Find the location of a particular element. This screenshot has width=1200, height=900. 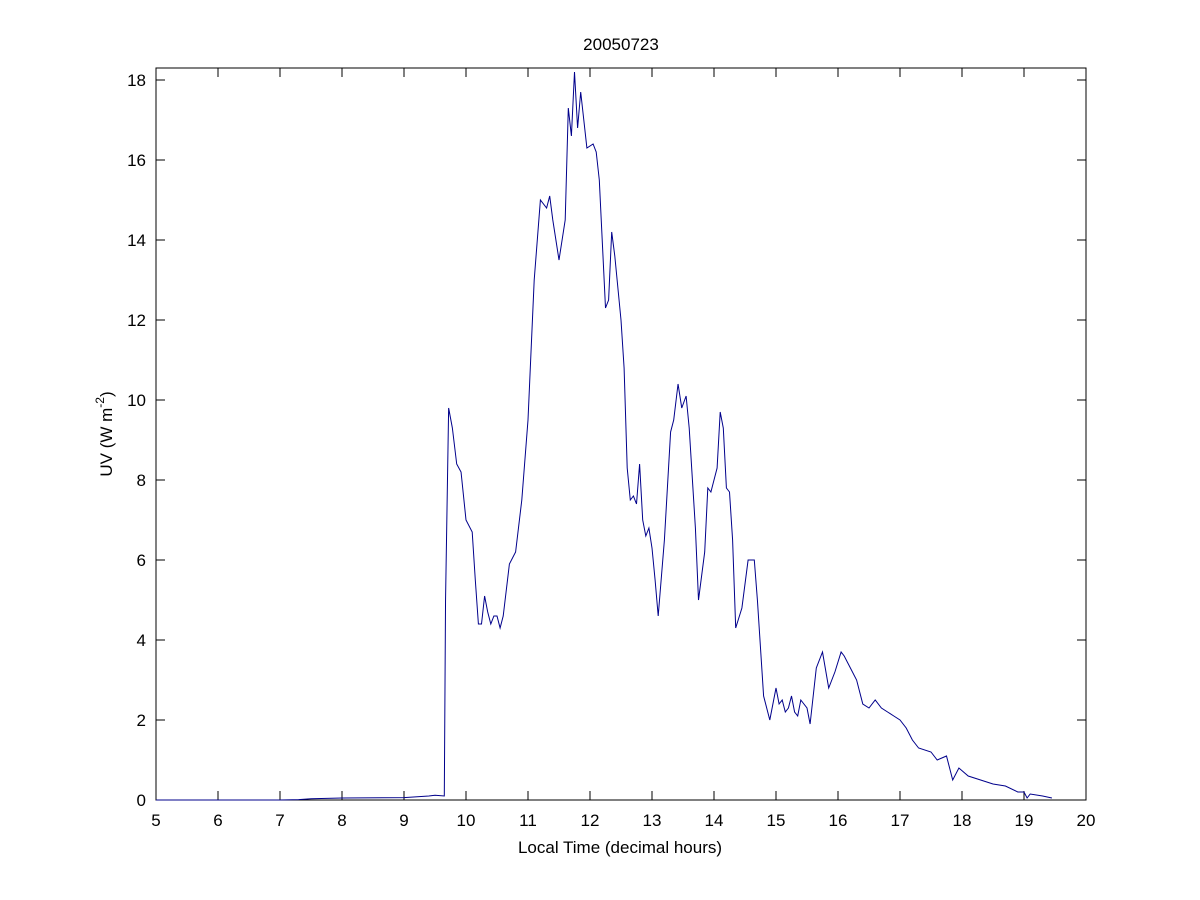

y-tick-label: 0 is located at coordinates (141, 800).